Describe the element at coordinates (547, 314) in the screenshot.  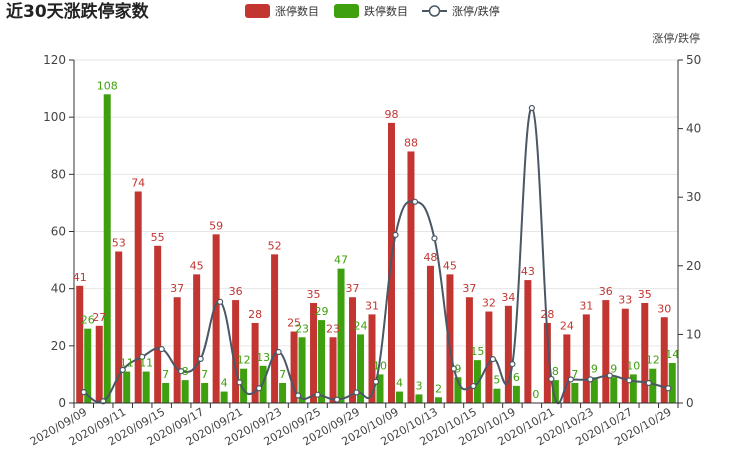
I see `bar-label-limit-up: 28` at that location.